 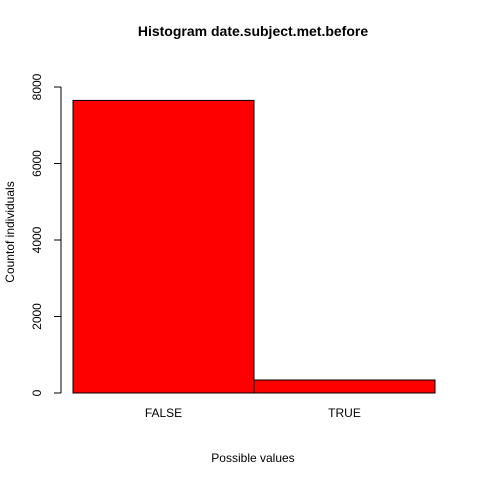 What do you see at coordinates (252, 458) in the screenshot?
I see `x-axis-label: Possible values` at bounding box center [252, 458].